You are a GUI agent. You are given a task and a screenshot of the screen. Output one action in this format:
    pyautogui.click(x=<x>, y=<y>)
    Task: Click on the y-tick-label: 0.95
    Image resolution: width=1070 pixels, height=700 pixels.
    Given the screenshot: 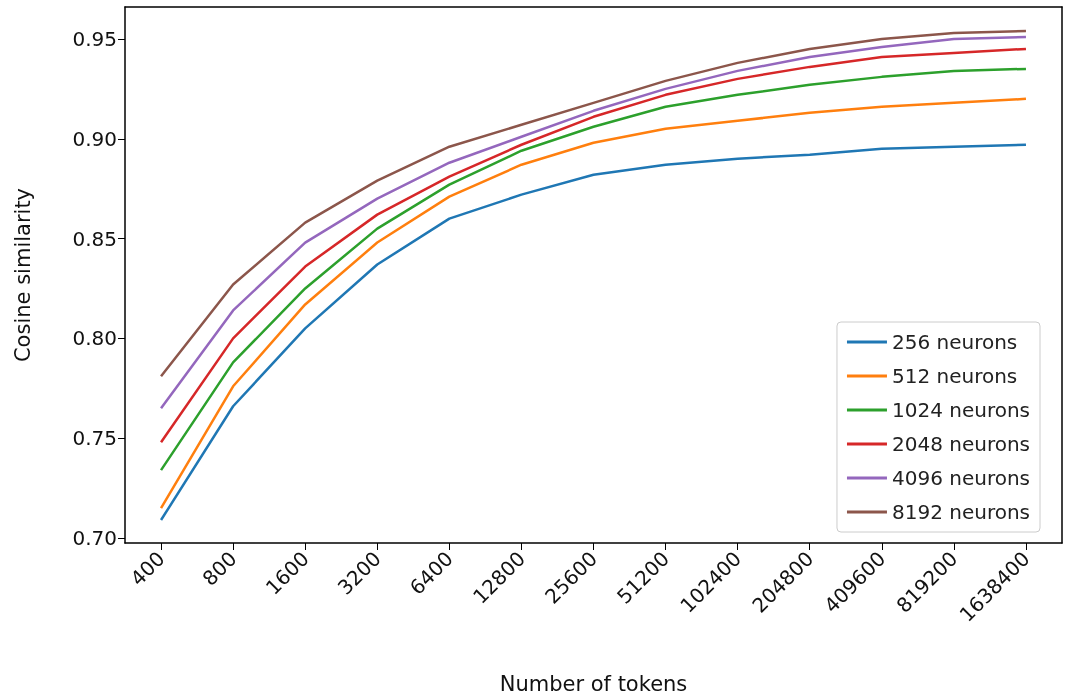 What is the action you would take?
    pyautogui.click(x=94, y=38)
    